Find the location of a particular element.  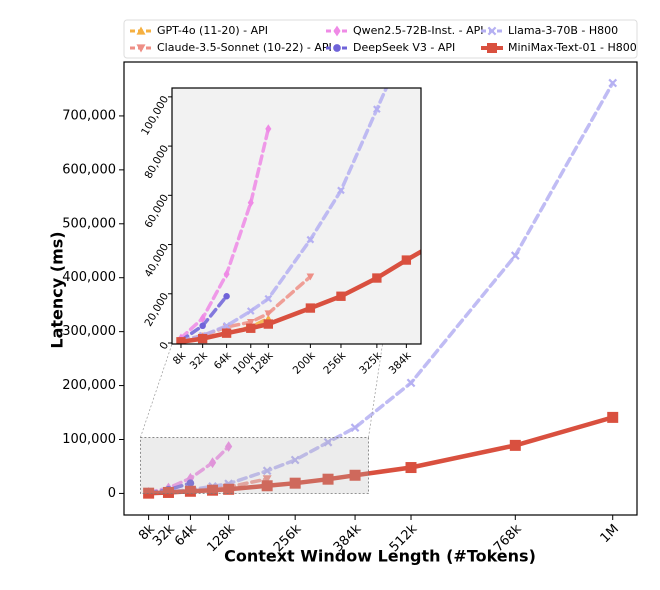

x-tick-label: 1M is located at coordinates (610, 534).